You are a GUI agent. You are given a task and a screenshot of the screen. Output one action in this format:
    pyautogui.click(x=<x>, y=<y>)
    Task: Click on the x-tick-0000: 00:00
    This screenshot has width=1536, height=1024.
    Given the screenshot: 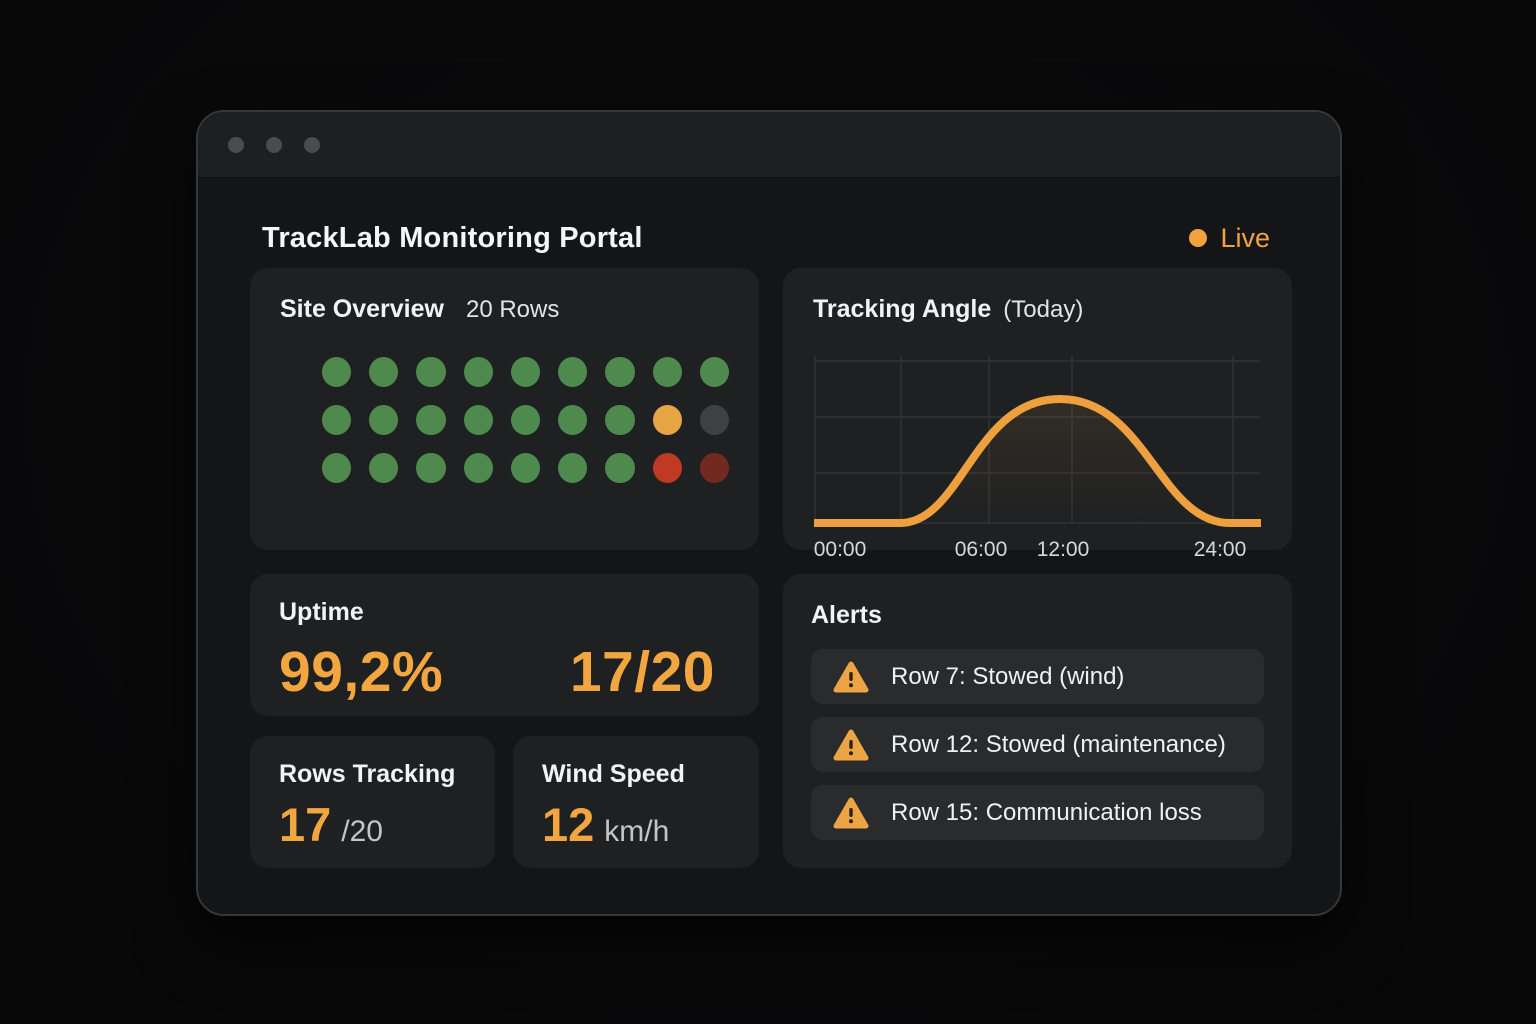 What is the action you would take?
    pyautogui.click(x=840, y=549)
    